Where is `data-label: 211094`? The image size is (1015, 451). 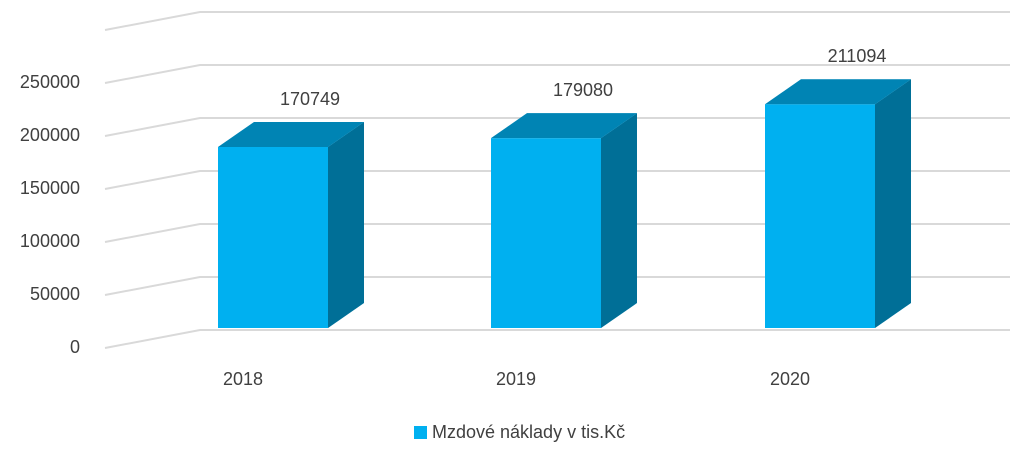
data-label: 211094 is located at coordinates (857, 56).